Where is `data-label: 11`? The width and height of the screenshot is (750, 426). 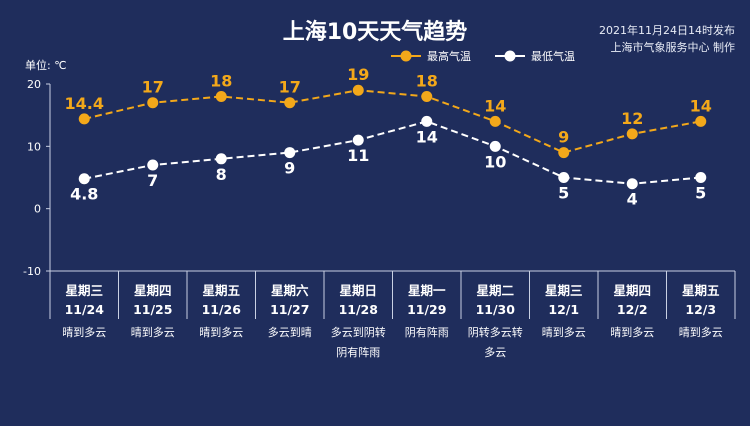 data-label: 11 is located at coordinates (358, 155).